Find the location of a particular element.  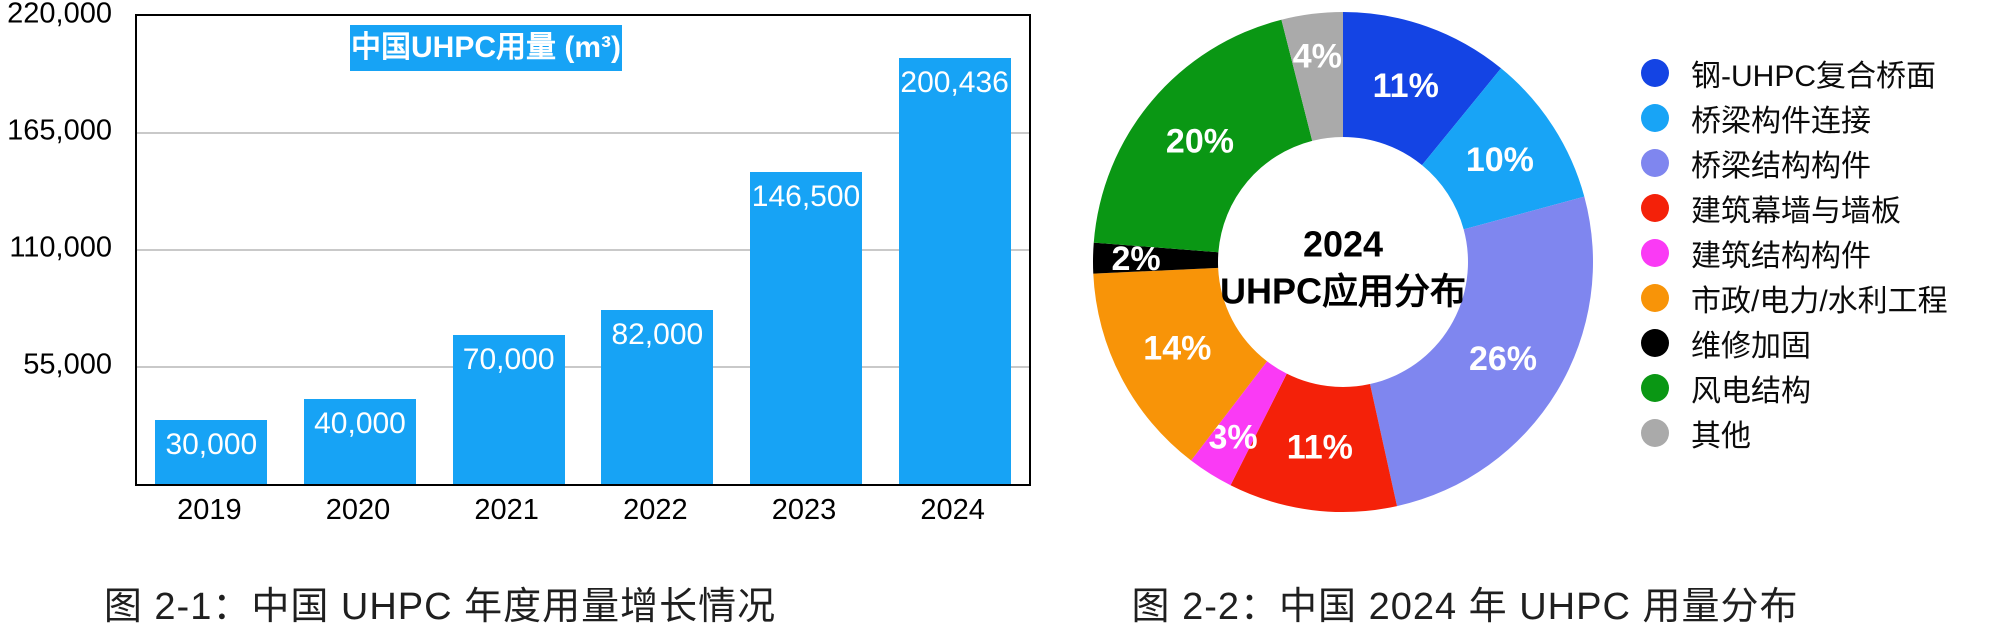

y-tick-label: 165,000 is located at coordinates (59, 130).